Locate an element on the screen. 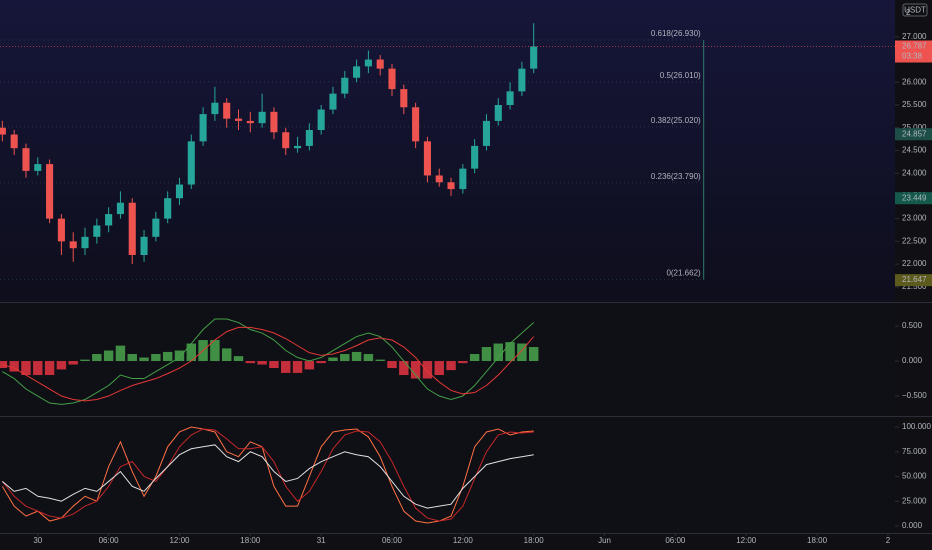 This screenshot has height=550, width=932. y-tick-label: −0.500 is located at coordinates (914, 395).